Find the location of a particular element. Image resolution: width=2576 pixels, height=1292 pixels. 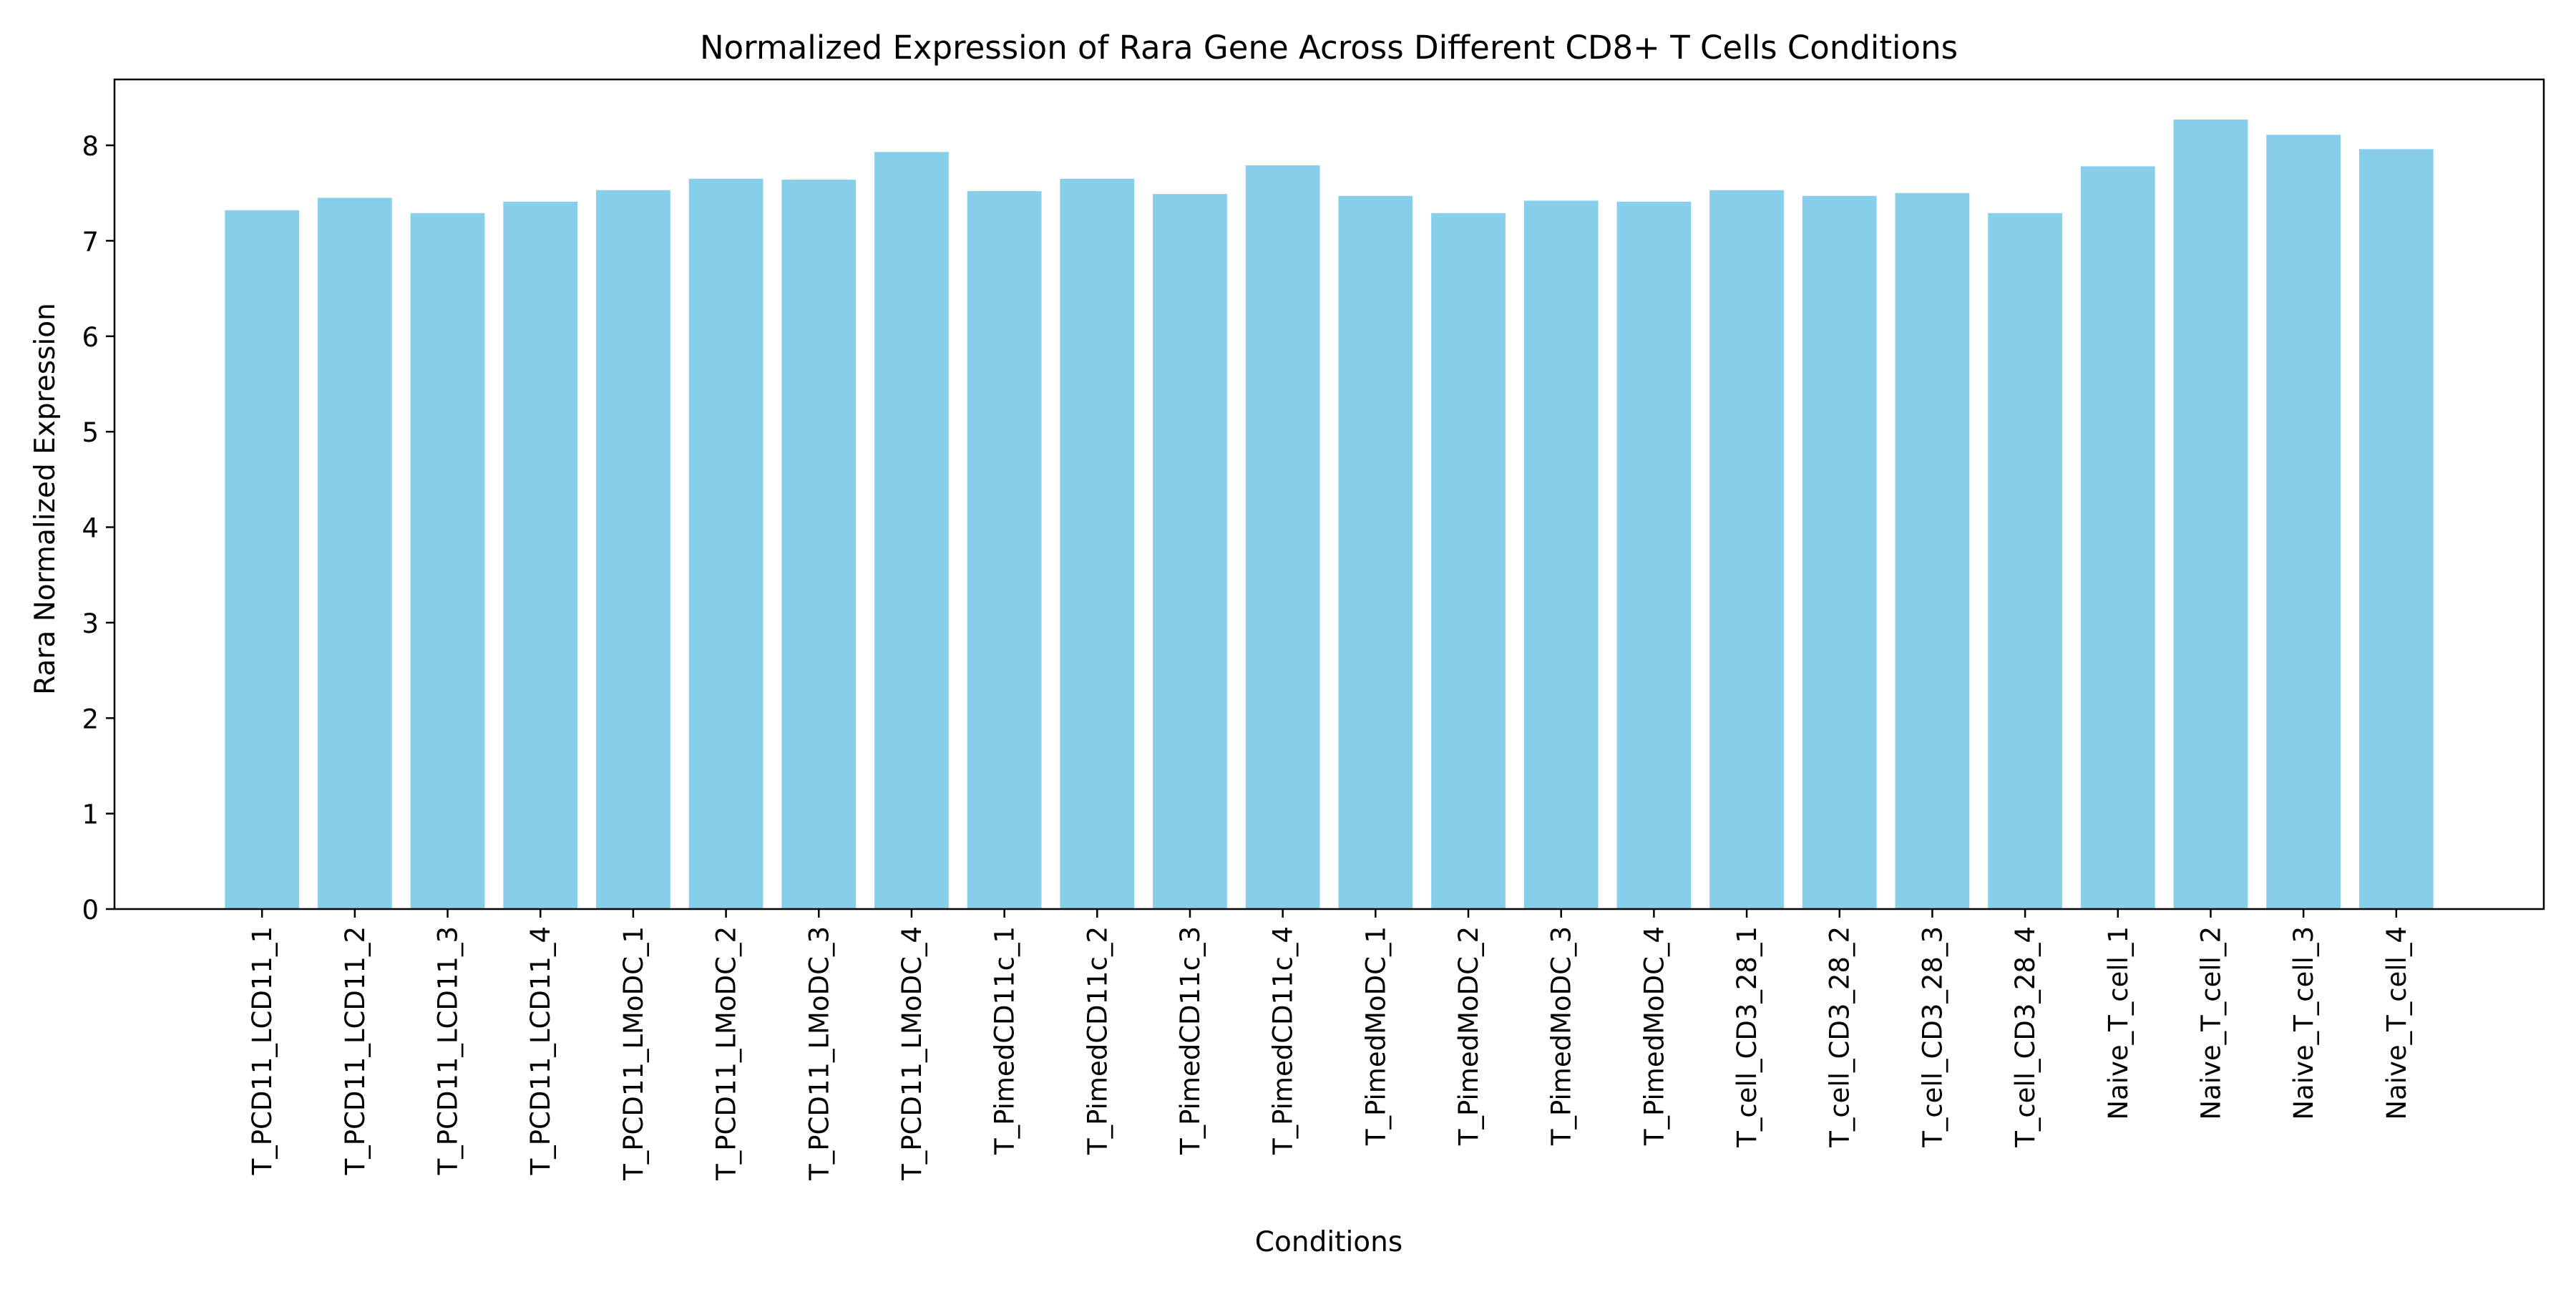

x-tick-label: T_PCD11_LCD11_3 is located at coordinates (448, 1050).